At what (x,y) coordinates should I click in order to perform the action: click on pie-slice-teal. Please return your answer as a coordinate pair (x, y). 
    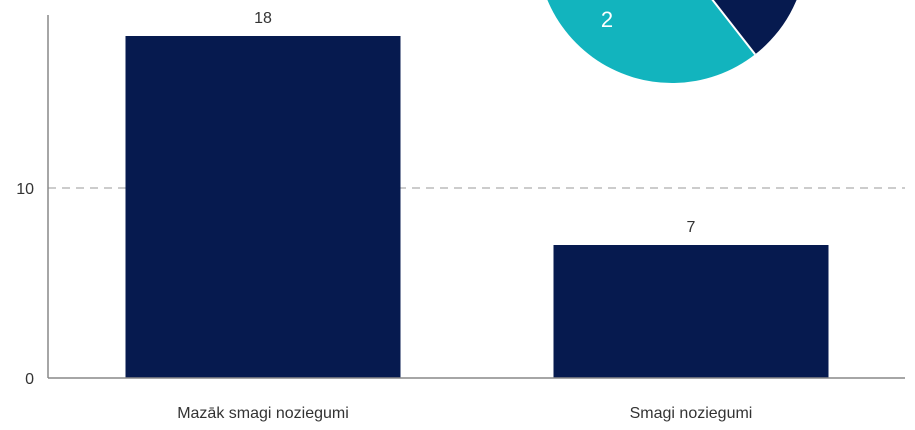
    Looking at the image, I should click on (651, 41).